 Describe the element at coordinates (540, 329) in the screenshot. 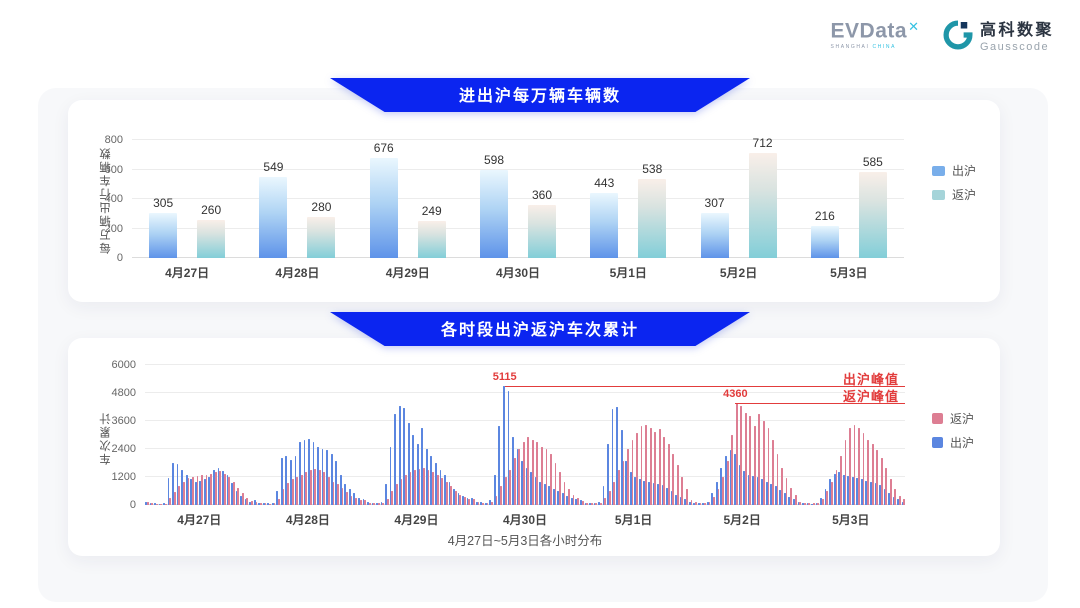

I see `chart2-title-banner: 各时段出沪返沪车次累计` at that location.